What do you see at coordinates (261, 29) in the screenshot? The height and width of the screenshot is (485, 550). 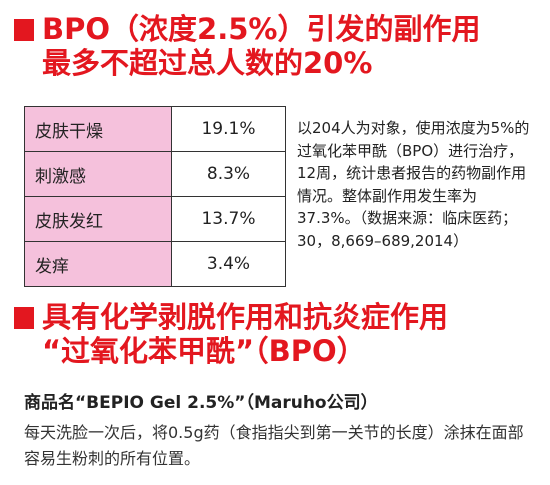 I see `side-effects-heading-line1: BPO（浓度2.5%）引发的副作用` at bounding box center [261, 29].